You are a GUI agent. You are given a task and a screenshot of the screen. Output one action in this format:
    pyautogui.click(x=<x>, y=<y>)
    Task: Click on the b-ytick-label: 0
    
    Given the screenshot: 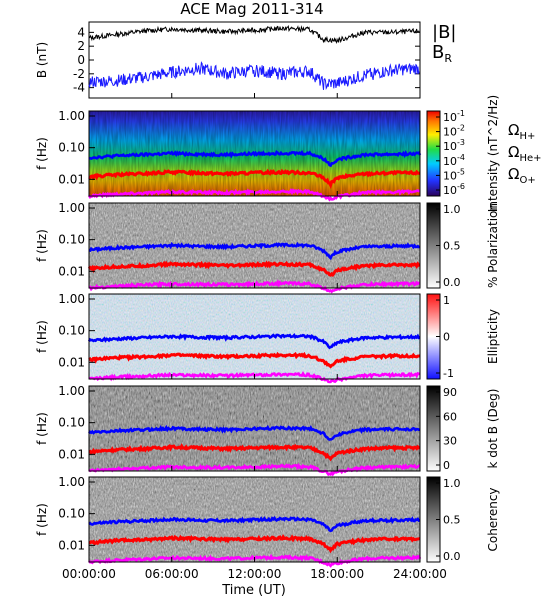 What is the action you would take?
    pyautogui.click(x=81, y=60)
    